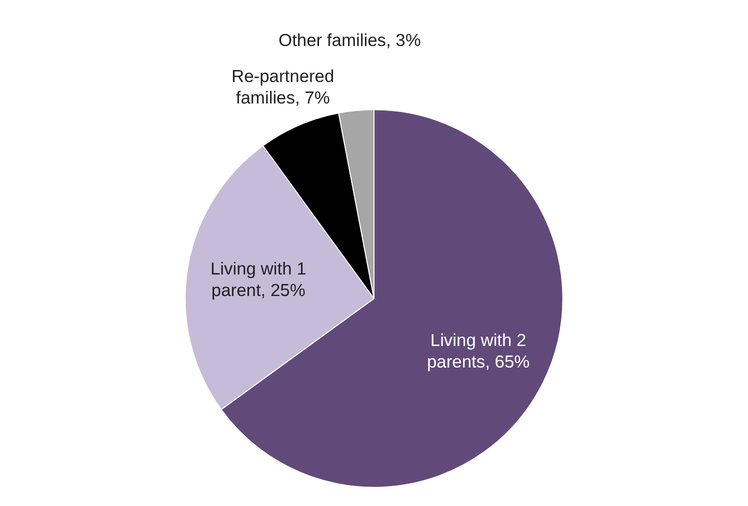 This screenshot has width=748, height=506. I want to click on slice-label: Re-partnered families, 7%, so click(283, 87).